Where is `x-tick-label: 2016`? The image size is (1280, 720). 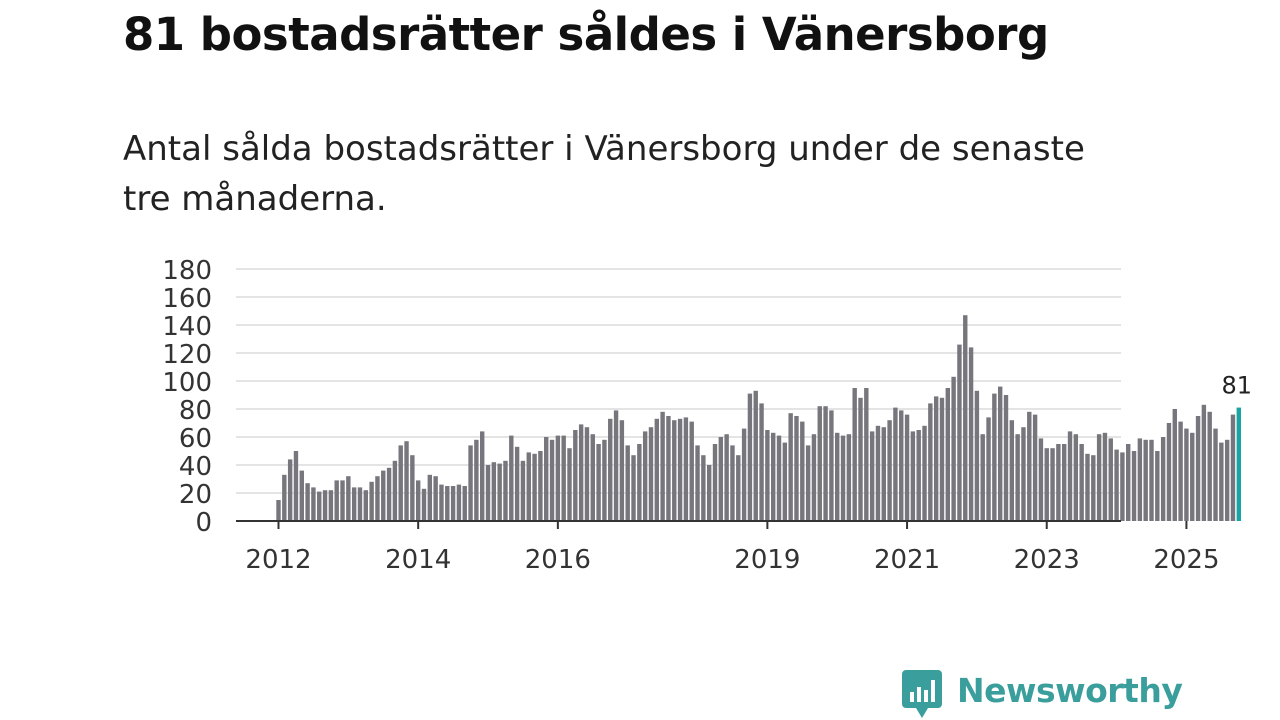
x-tick-label: 2016 is located at coordinates (558, 560).